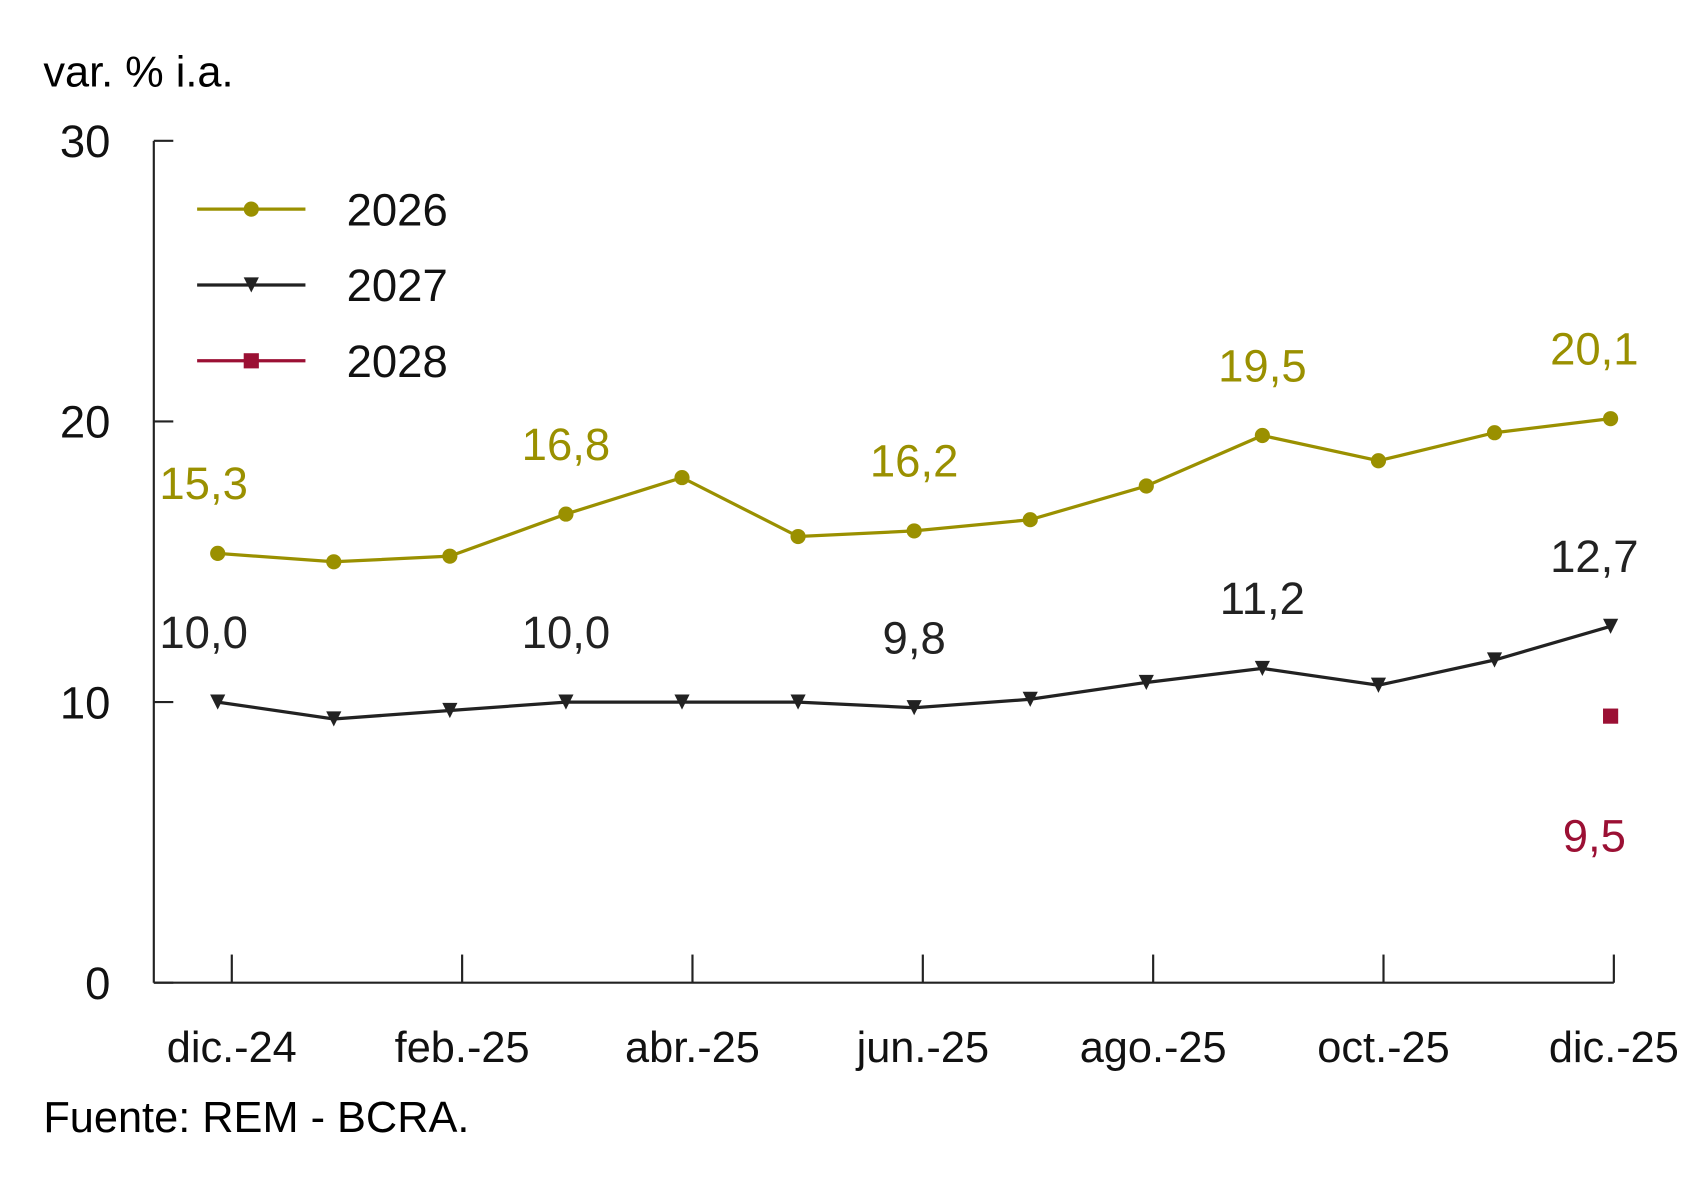 The height and width of the screenshot is (1181, 1694). Describe the element at coordinates (397, 285) in the screenshot. I see `legend-label: 2027` at that location.